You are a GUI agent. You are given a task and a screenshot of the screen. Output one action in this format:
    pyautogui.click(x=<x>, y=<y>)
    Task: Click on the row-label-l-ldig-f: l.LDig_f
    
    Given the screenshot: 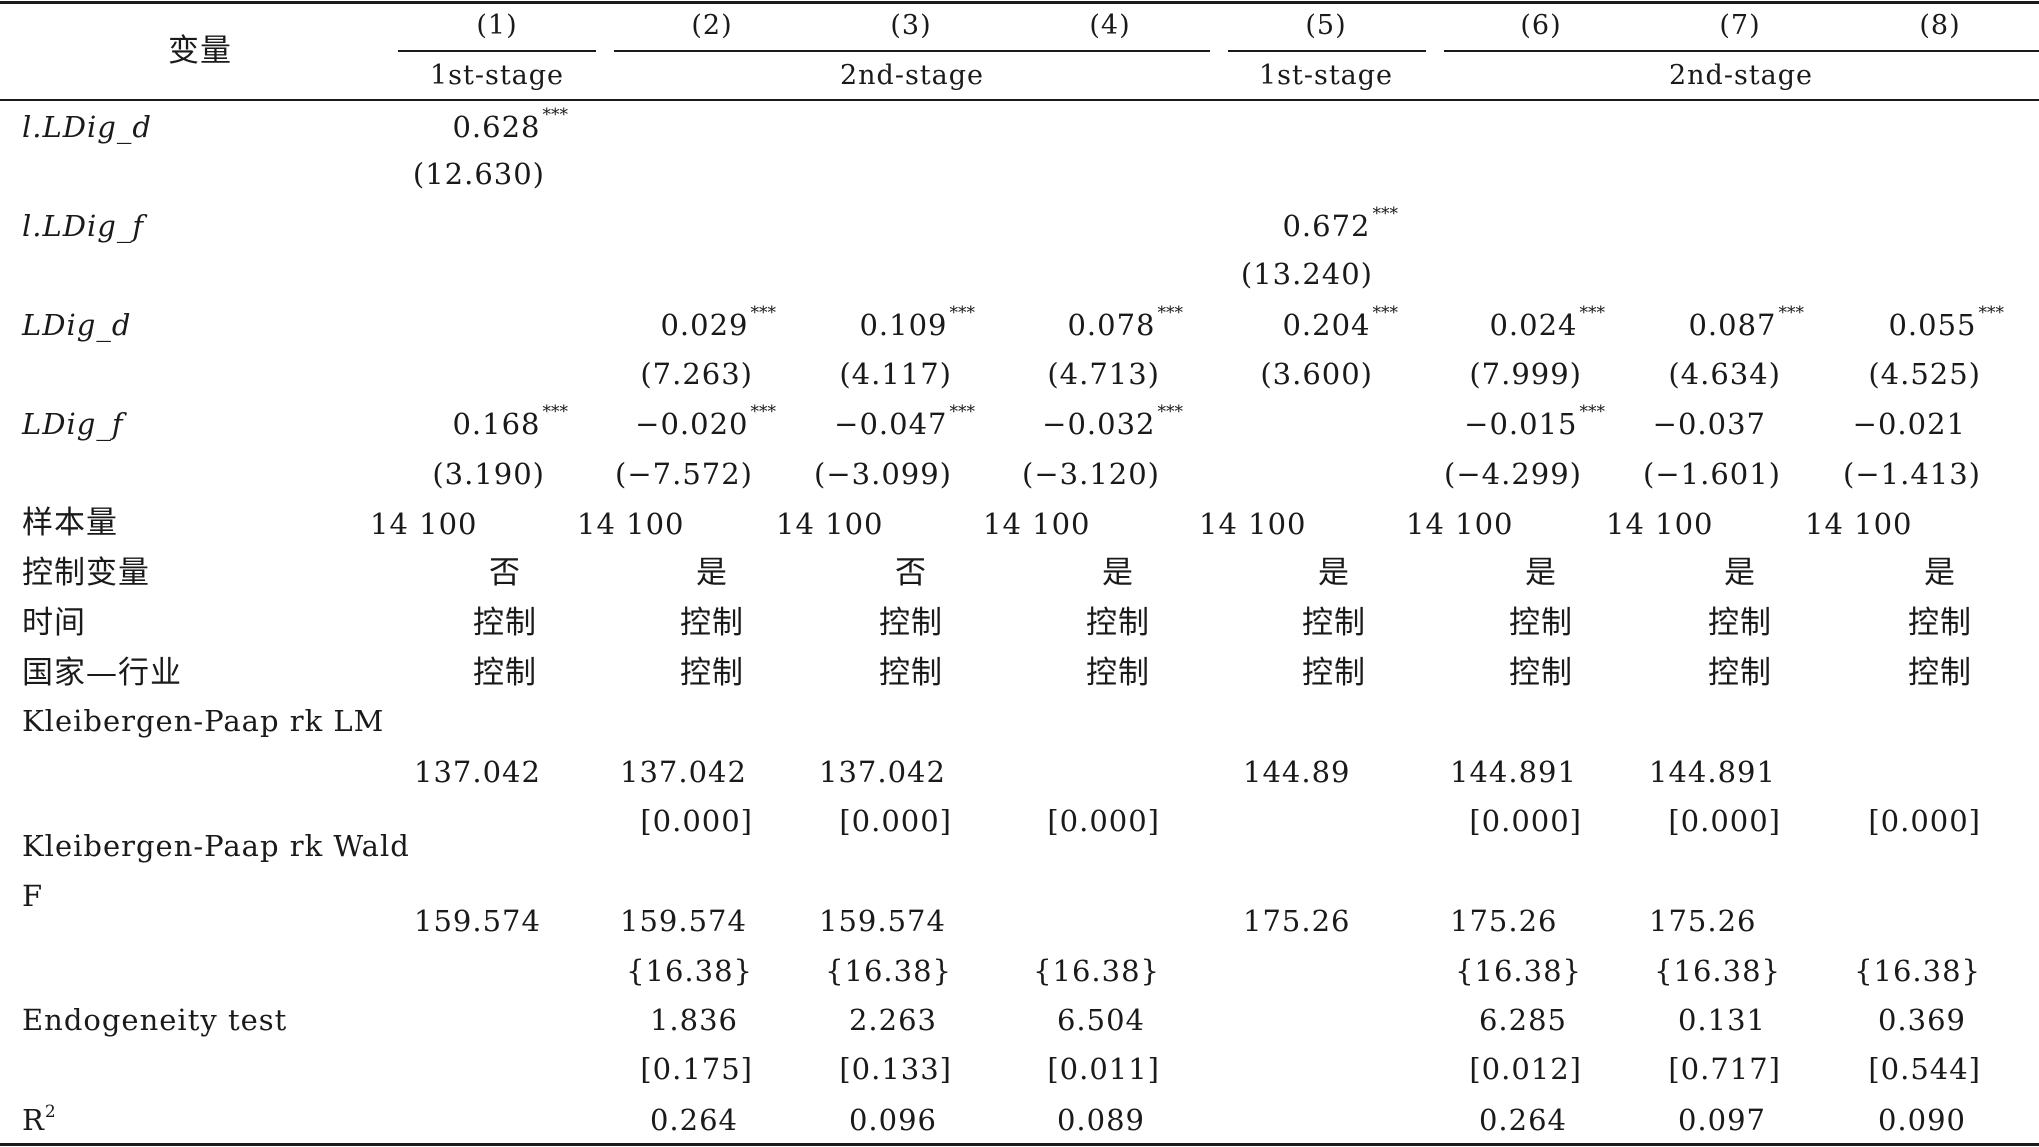 What is the action you would take?
    pyautogui.click(x=83, y=226)
    